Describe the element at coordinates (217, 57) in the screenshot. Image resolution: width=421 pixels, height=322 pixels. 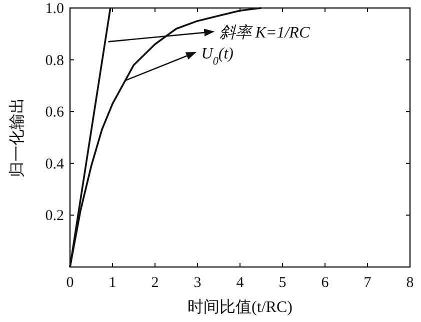
I see `annotation: U$_{0}$(t)` at that location.